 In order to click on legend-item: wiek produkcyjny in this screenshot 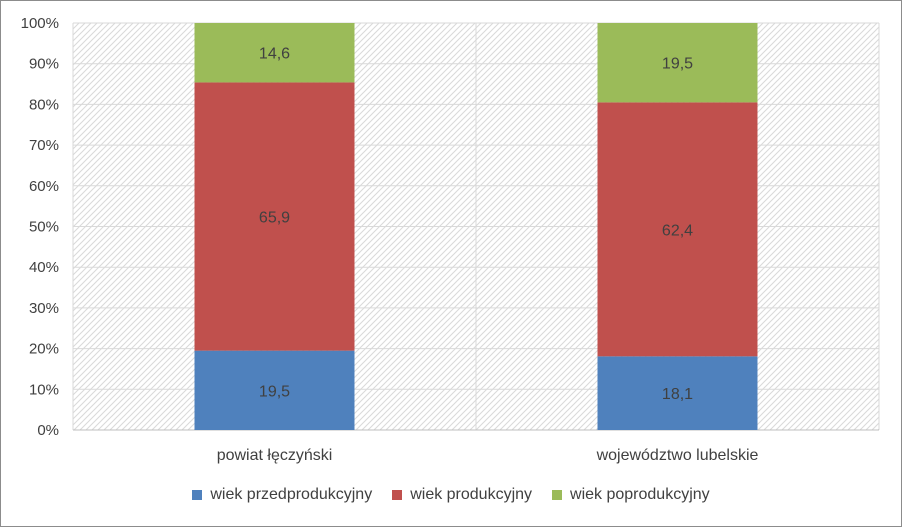, I will do `click(462, 495)`.